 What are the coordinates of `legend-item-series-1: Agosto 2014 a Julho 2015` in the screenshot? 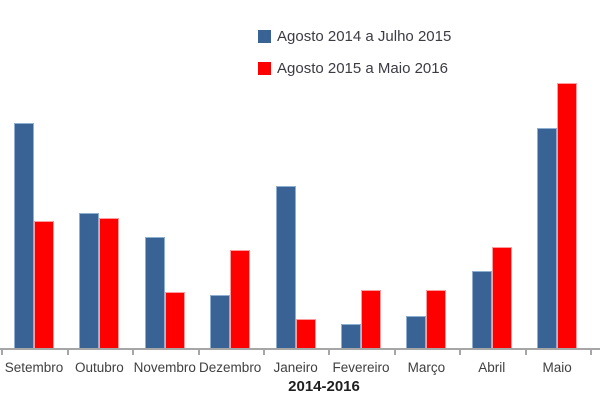 It's located at (355, 36).